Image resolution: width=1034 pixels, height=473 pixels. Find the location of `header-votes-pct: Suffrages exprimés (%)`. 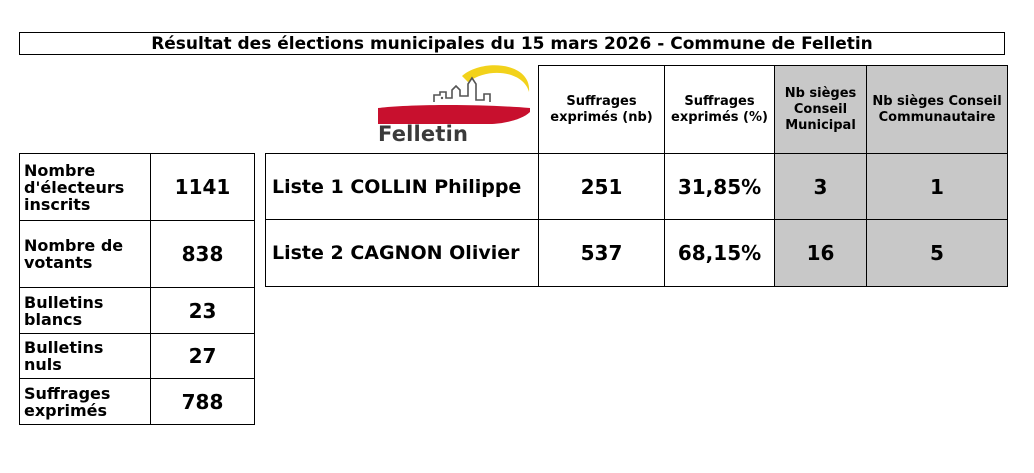

header-votes-pct: Suffrages exprimés (%) is located at coordinates (719, 109).